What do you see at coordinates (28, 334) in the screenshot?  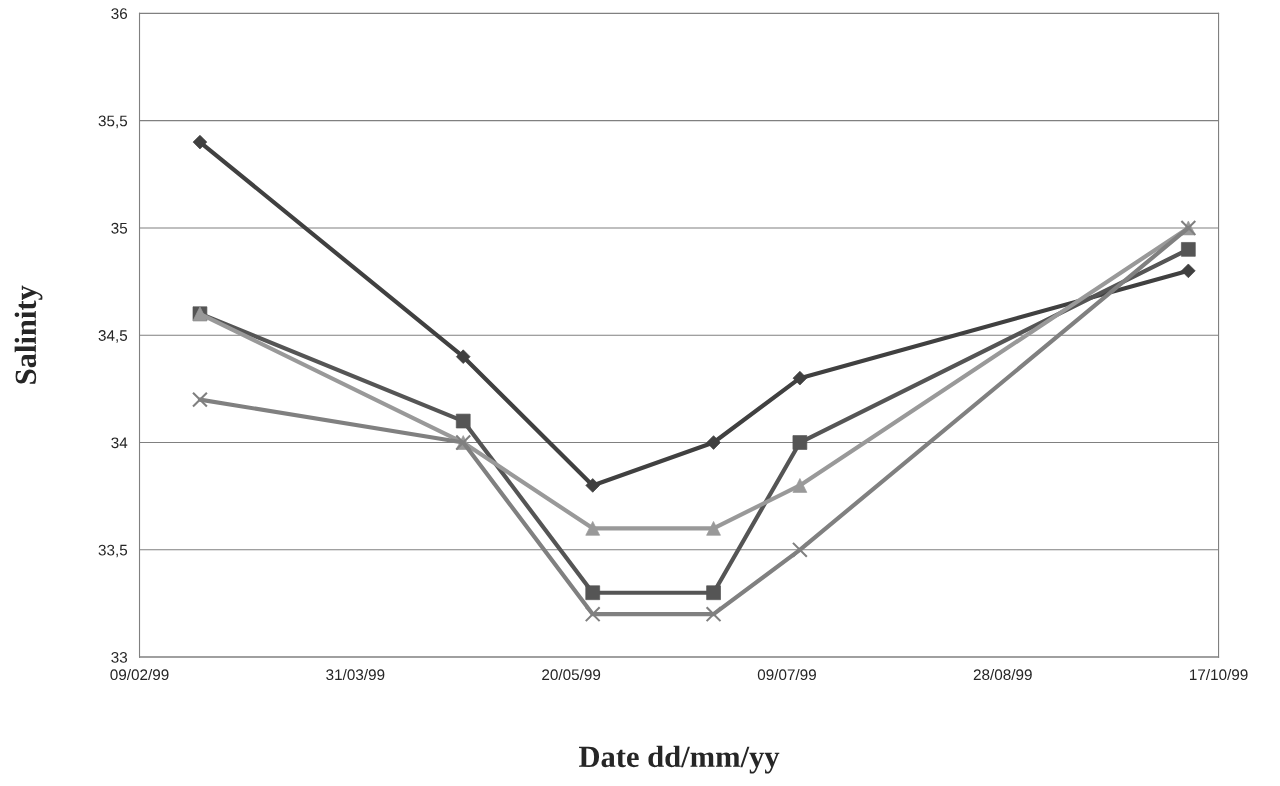 I see `y-axis-title: Salinity` at bounding box center [28, 334].